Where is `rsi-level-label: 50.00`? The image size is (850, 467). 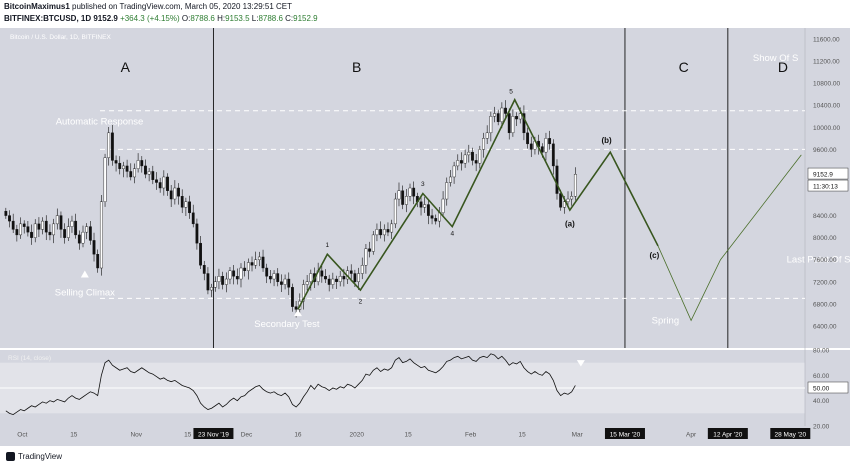
rsi-level-label: 50.00 is located at coordinates (821, 389).